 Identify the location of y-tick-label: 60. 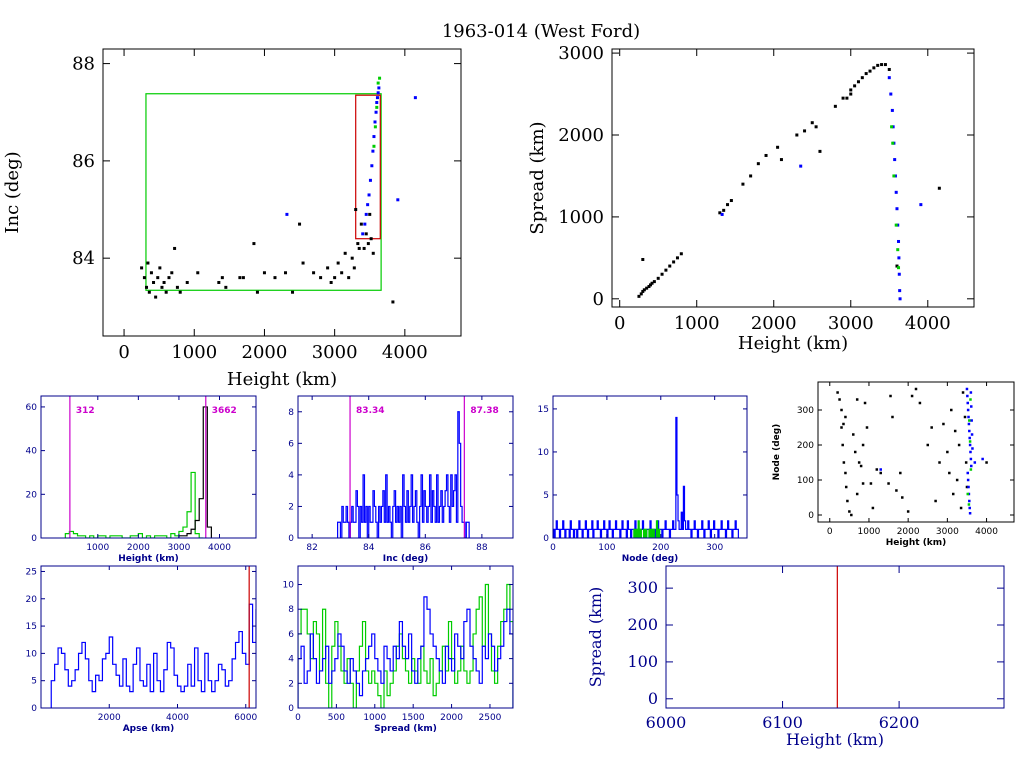
(32, 408).